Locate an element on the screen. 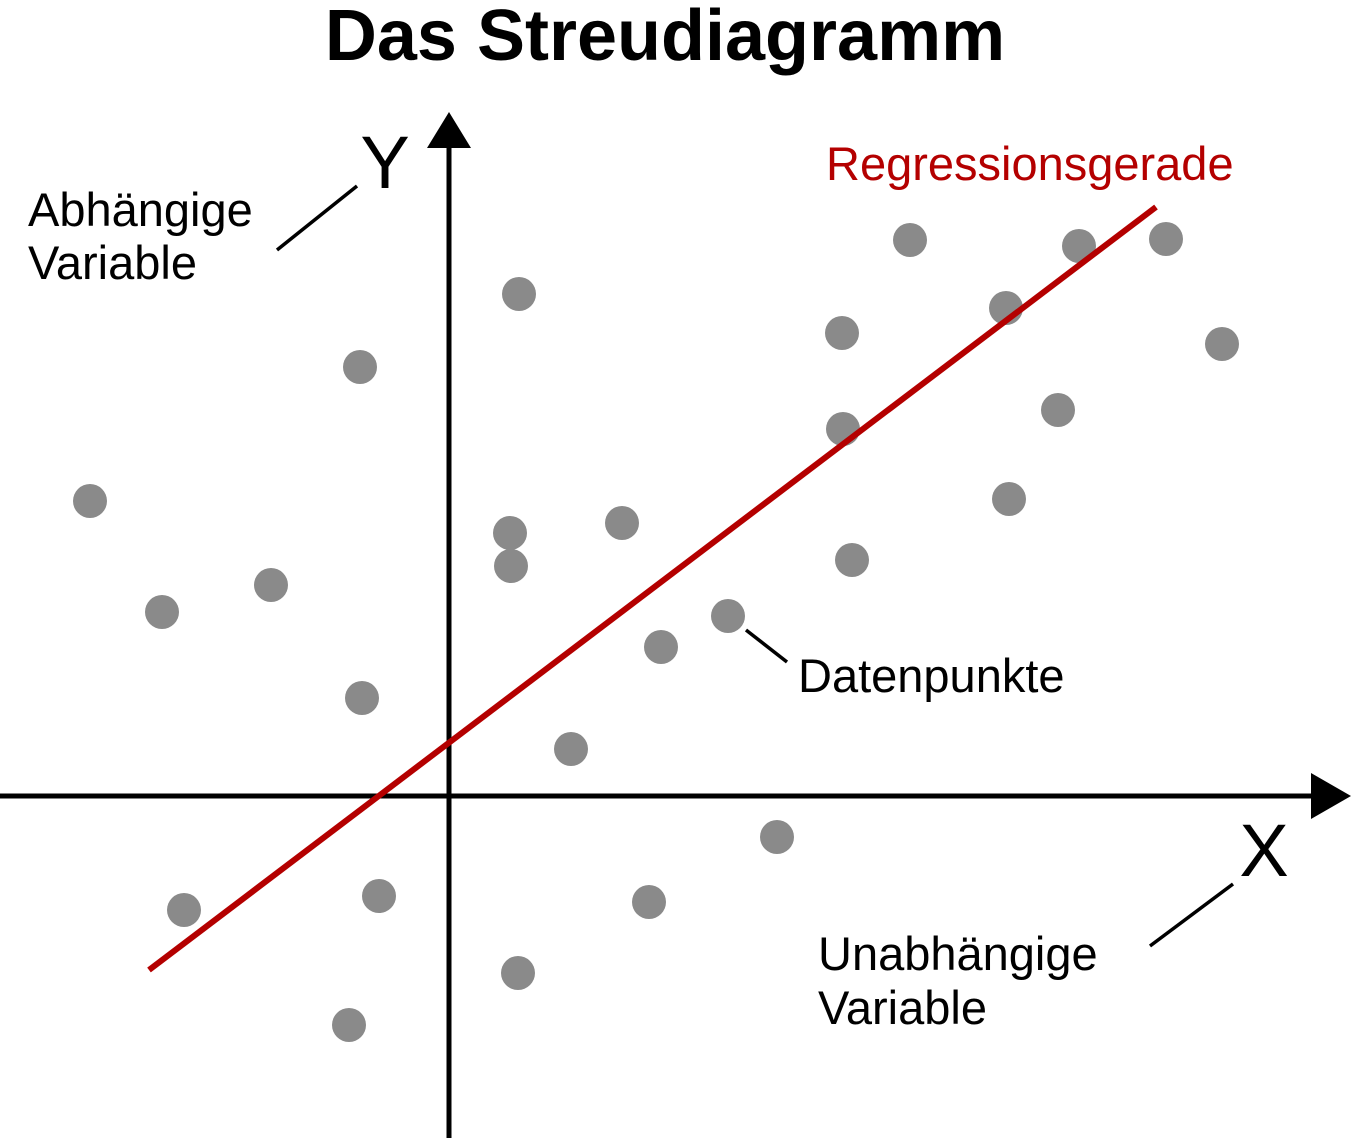 Image resolution: width=1353 pixels, height=1138 pixels. independent-variable-line-2: Variable is located at coordinates (902, 1007).